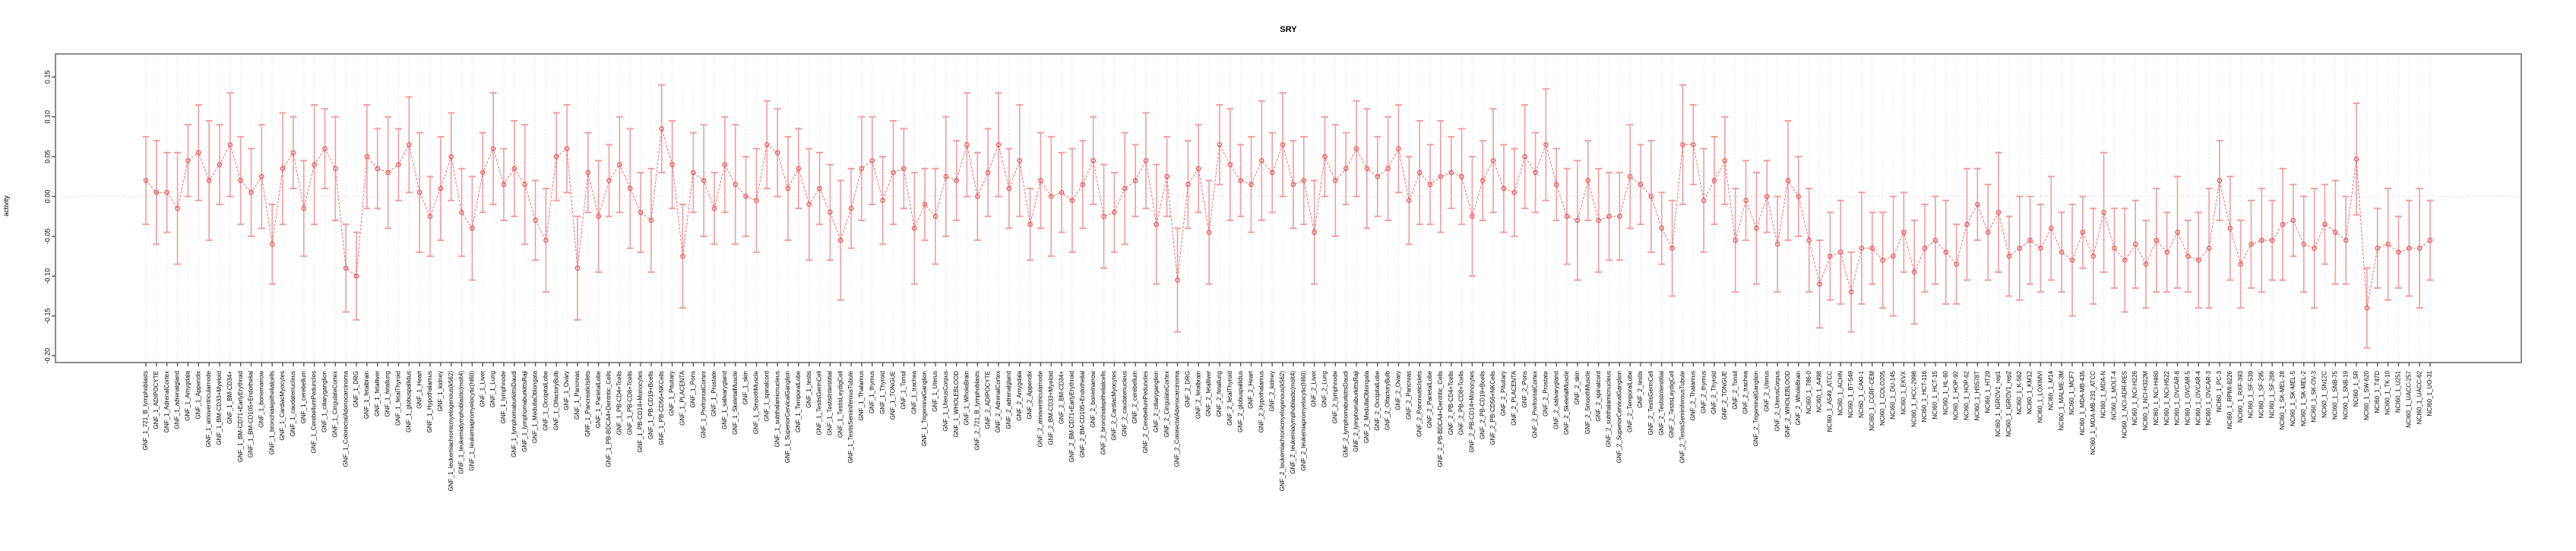  What do you see at coordinates (208, 408) in the screenshot?
I see `x-tick-label: GNF_1_atrioventricularnode` at bounding box center [208, 408].